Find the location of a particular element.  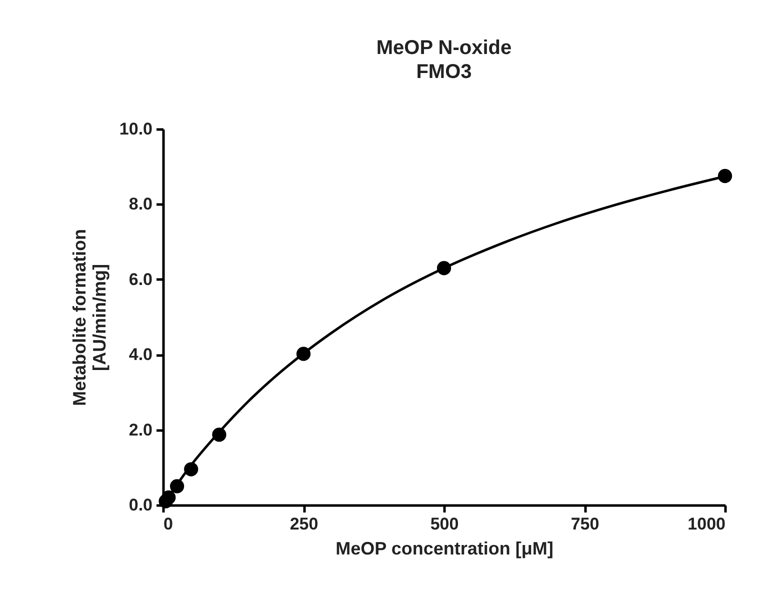

chart-title: MeOP N-oxide is located at coordinates (444, 48).